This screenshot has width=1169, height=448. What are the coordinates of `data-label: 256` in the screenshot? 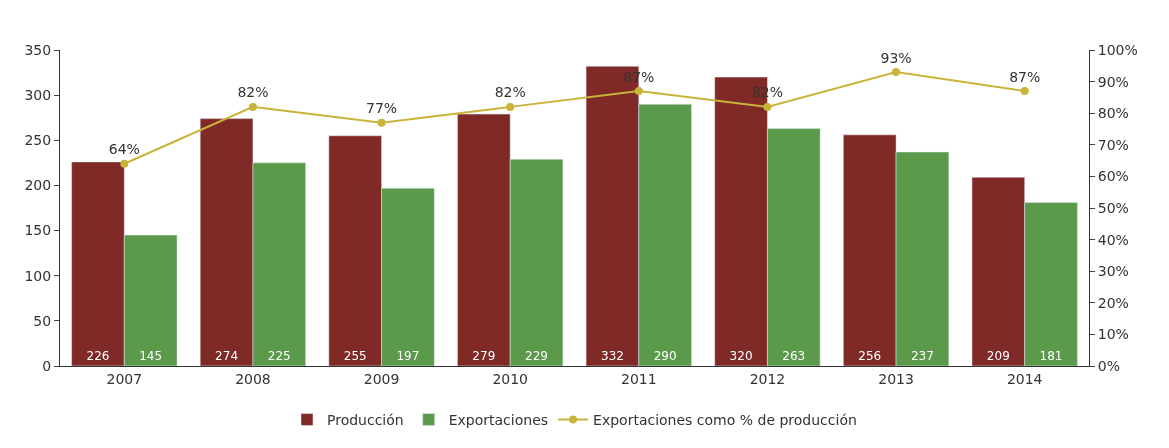 It's located at (870, 356).